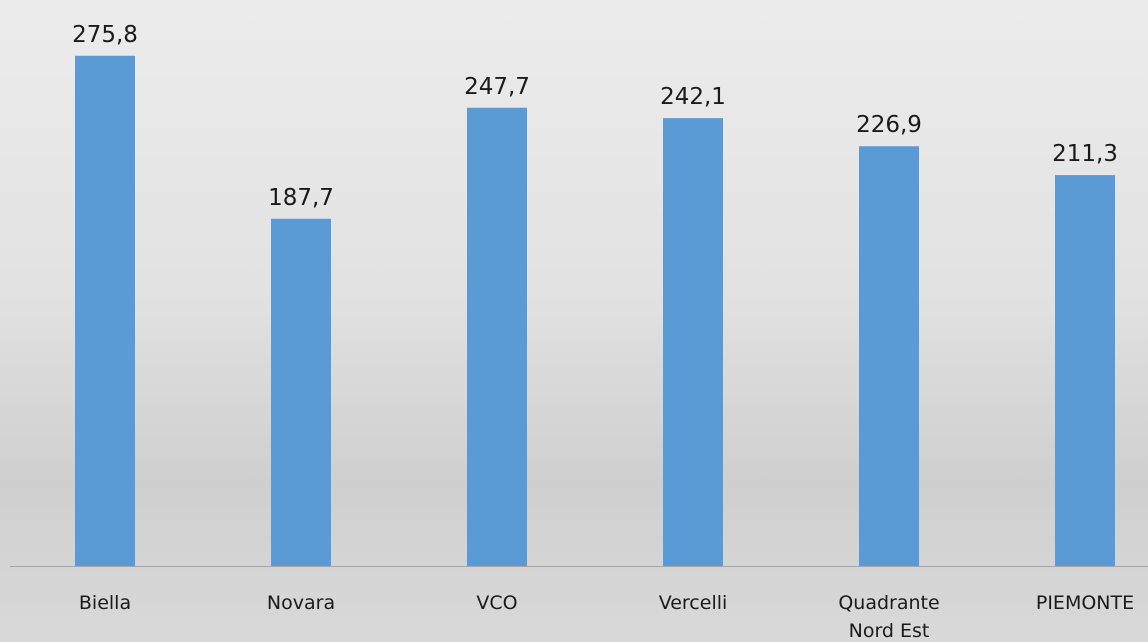 The width and height of the screenshot is (1148, 642). I want to click on value-label: 211,3, so click(1085, 154).